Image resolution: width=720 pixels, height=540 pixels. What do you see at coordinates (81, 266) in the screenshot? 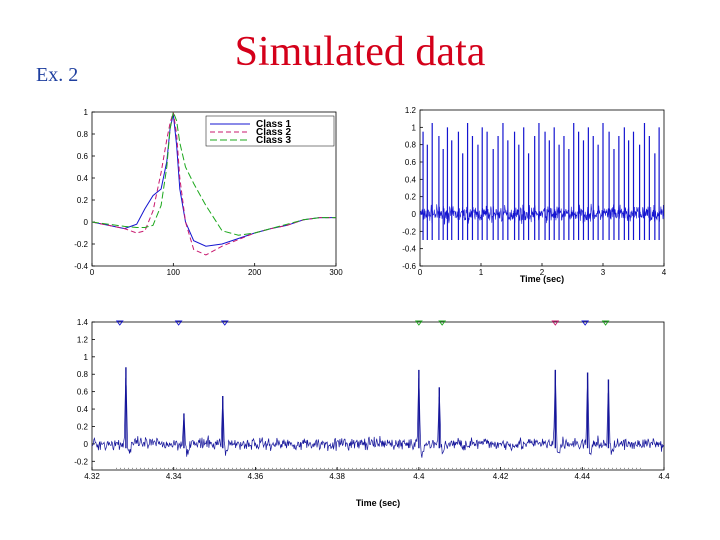
I see `chart-a-ytick-label: -0.4` at bounding box center [81, 266].